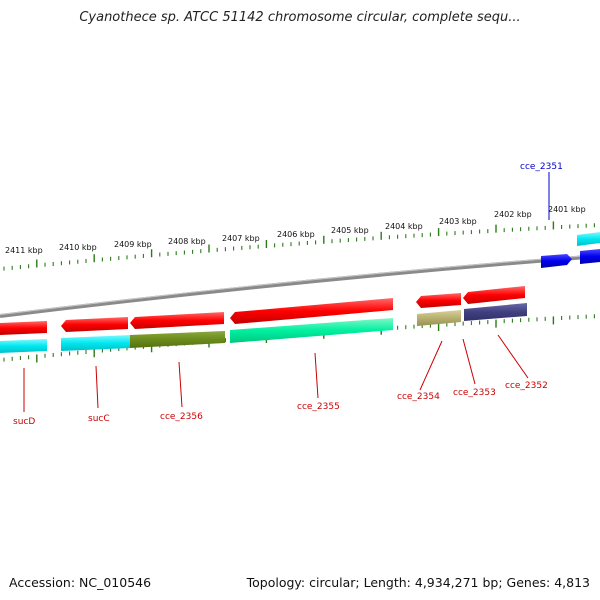  What do you see at coordinates (133, 244) in the screenshot?
I see `scale-label: 2409 kbp` at bounding box center [133, 244].